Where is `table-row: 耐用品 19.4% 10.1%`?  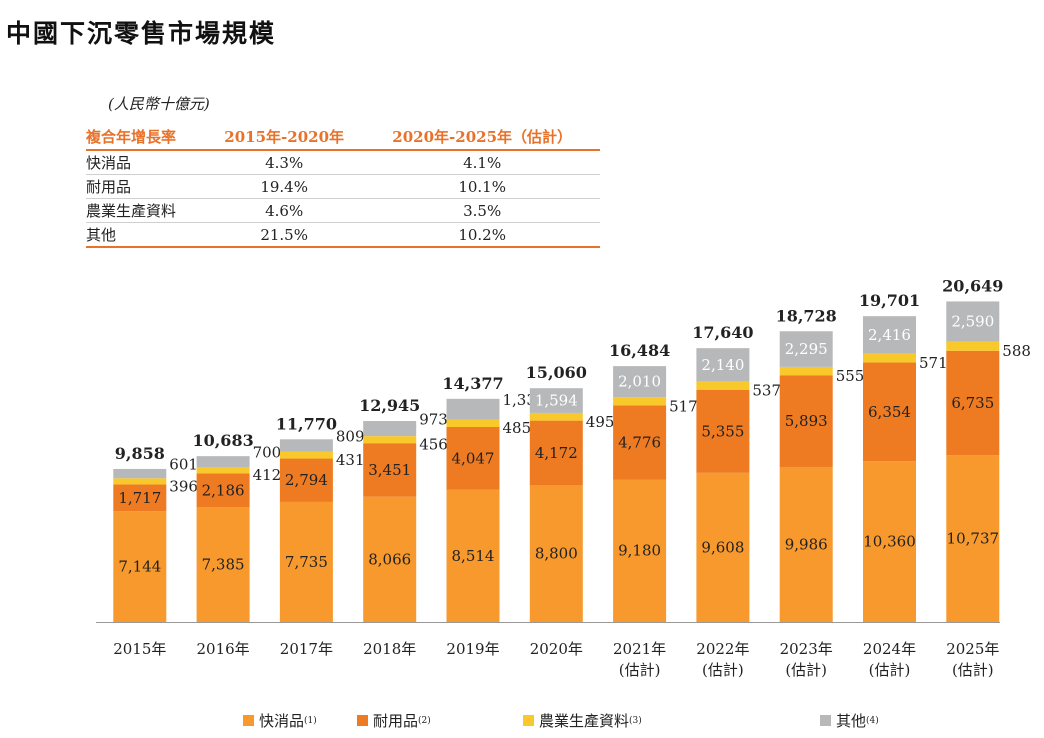
table-row: 耐用品 19.4% 10.1% is located at coordinates (343, 186).